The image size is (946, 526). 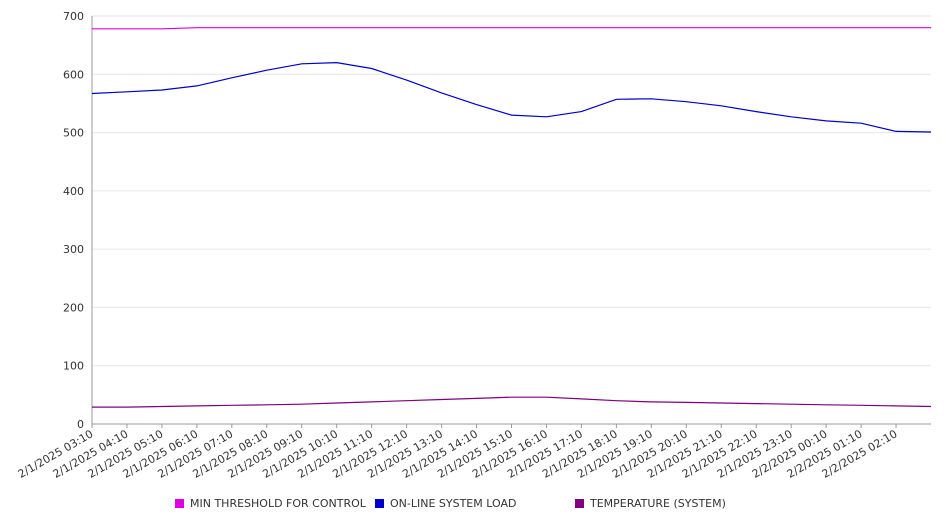 I want to click on y-tick-label: 500, so click(x=73, y=133).